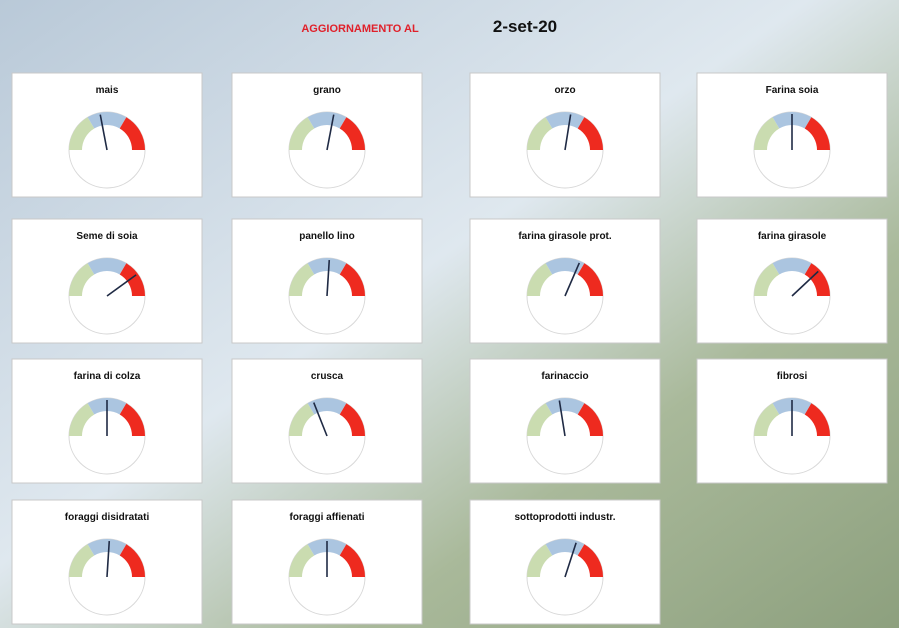  Describe the element at coordinates (565, 236) in the screenshot. I see `gauge-title: farina girasole prot.` at that location.